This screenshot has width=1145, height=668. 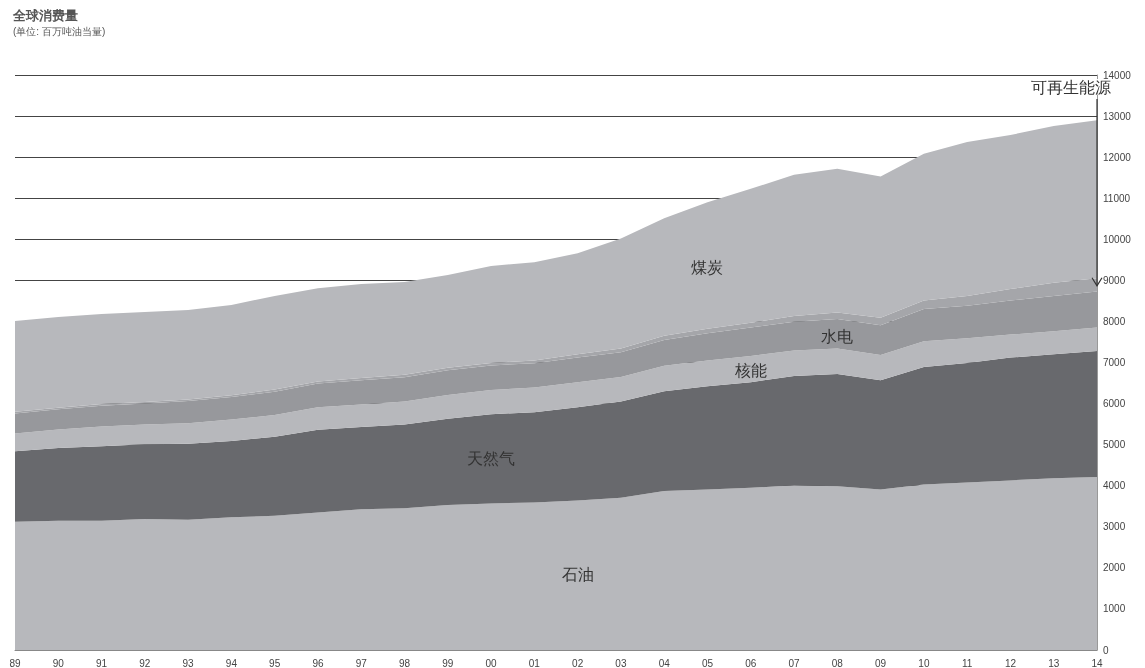 I want to click on y-tick-label: 9000, so click(x=1114, y=280).